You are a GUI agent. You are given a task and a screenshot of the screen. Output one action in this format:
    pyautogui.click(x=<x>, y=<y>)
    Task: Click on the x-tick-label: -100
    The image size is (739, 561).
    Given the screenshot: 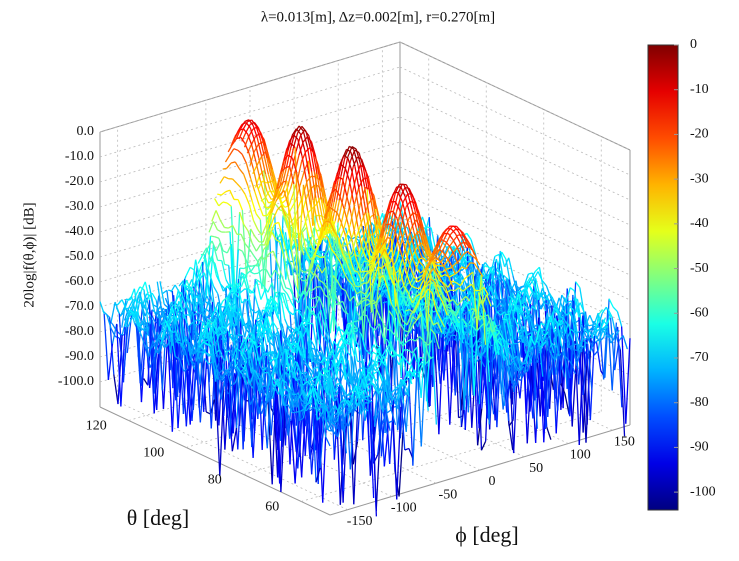 What is the action you would take?
    pyautogui.click(x=404, y=508)
    